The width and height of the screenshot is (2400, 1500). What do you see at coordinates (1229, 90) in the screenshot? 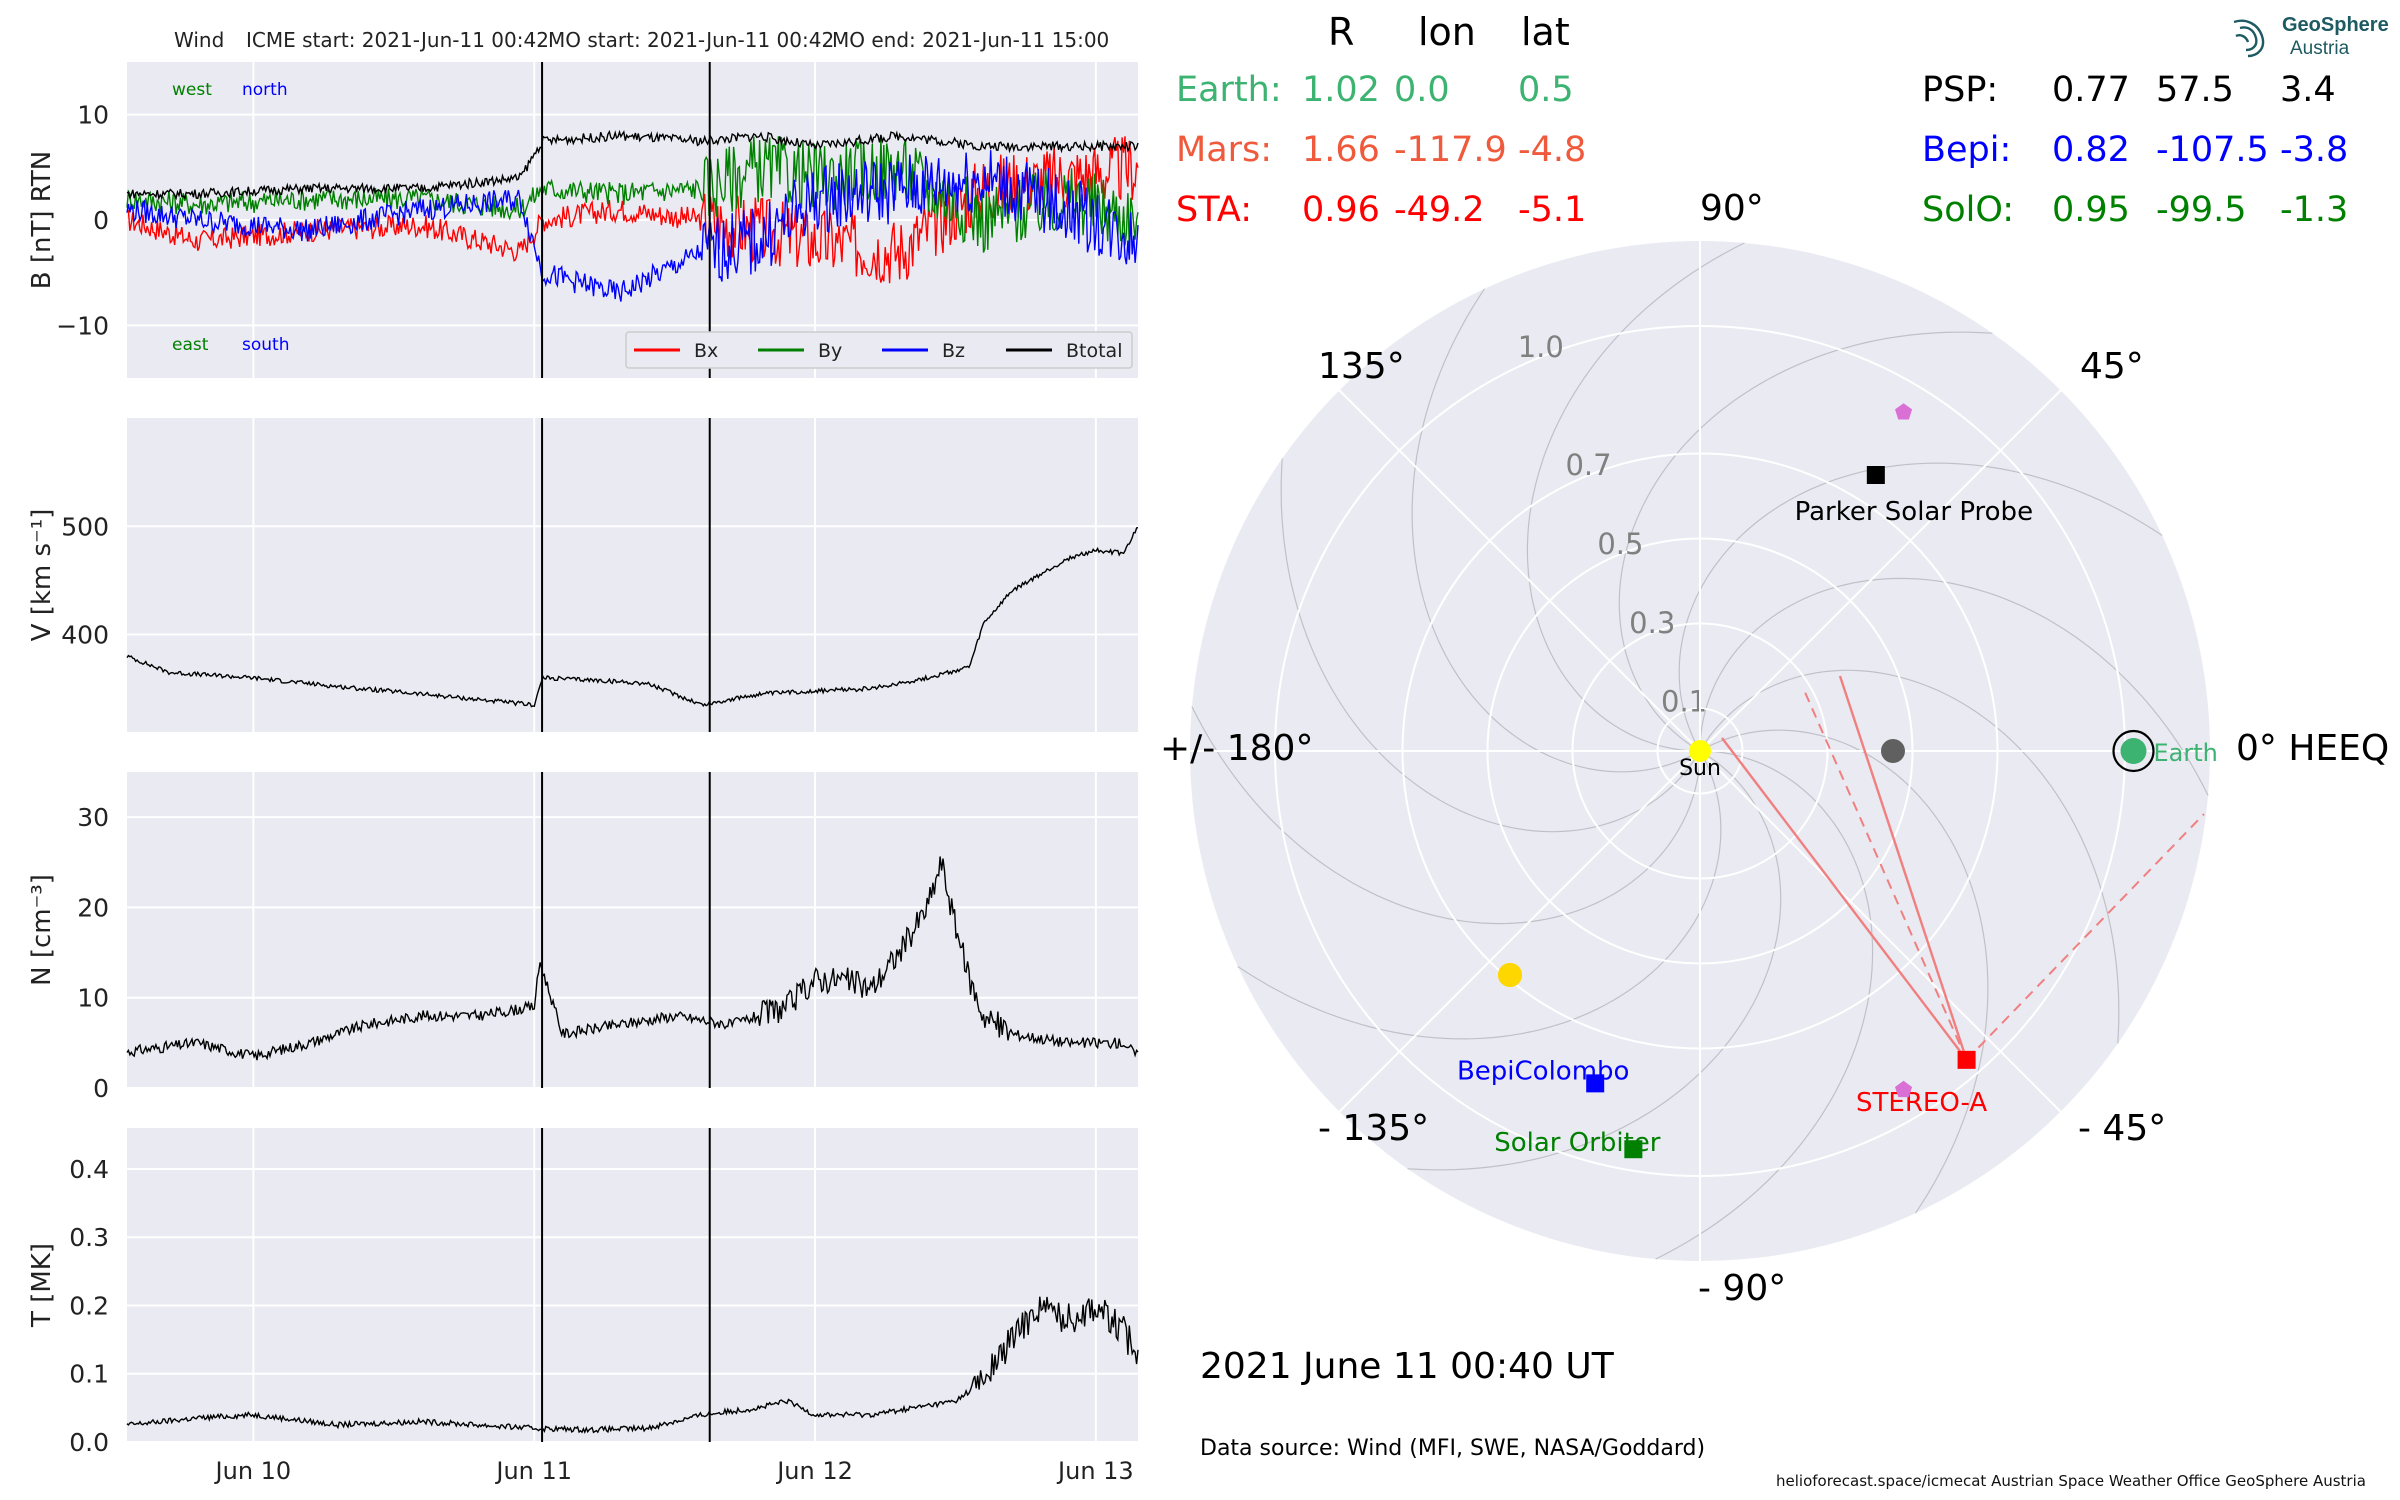
I see `left-0-name: Earth:` at bounding box center [1229, 90].